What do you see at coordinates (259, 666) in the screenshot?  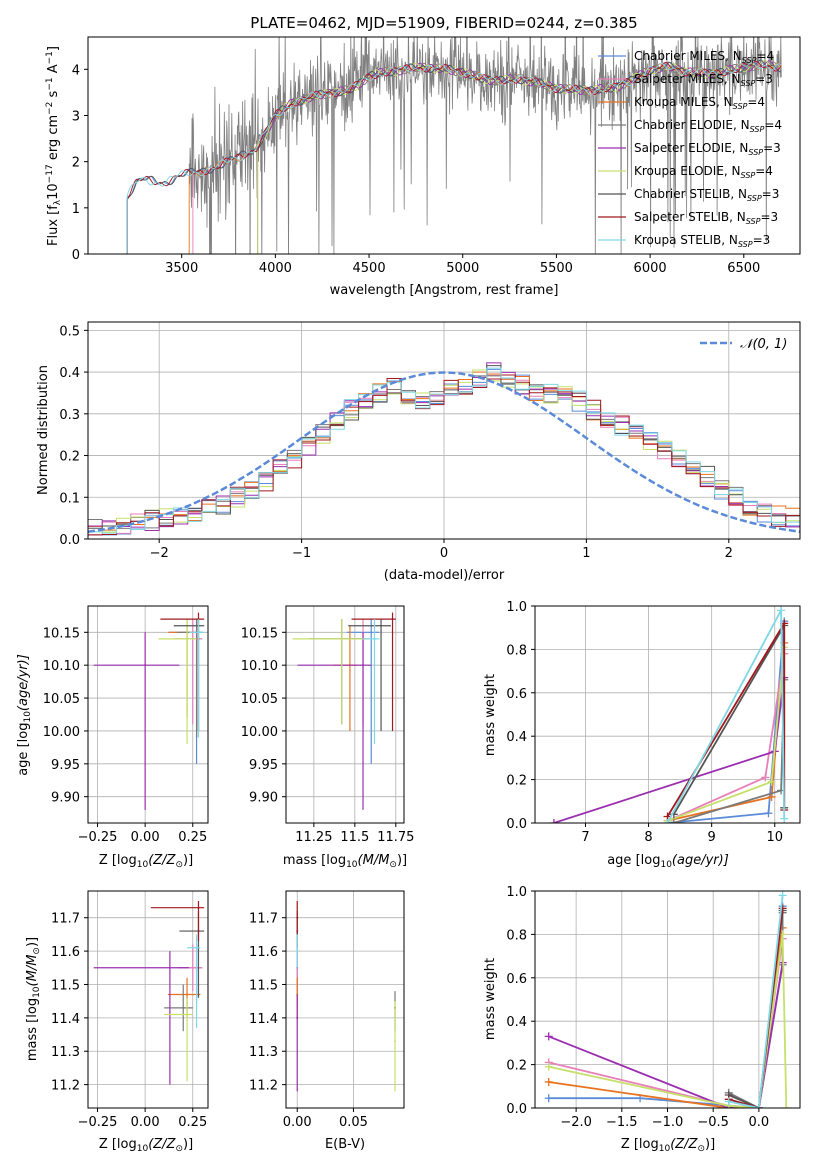 I see `p4-ytick-label-4: 10.10` at bounding box center [259, 666].